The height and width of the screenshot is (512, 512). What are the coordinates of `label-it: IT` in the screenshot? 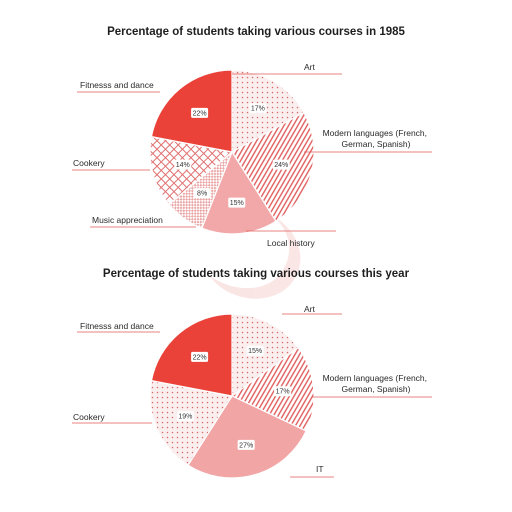 It's located at (320, 469).